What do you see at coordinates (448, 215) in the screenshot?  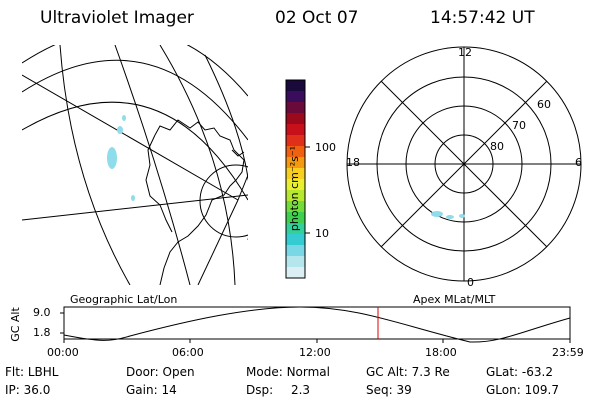 I see `aurora-emission-right` at bounding box center [448, 215].